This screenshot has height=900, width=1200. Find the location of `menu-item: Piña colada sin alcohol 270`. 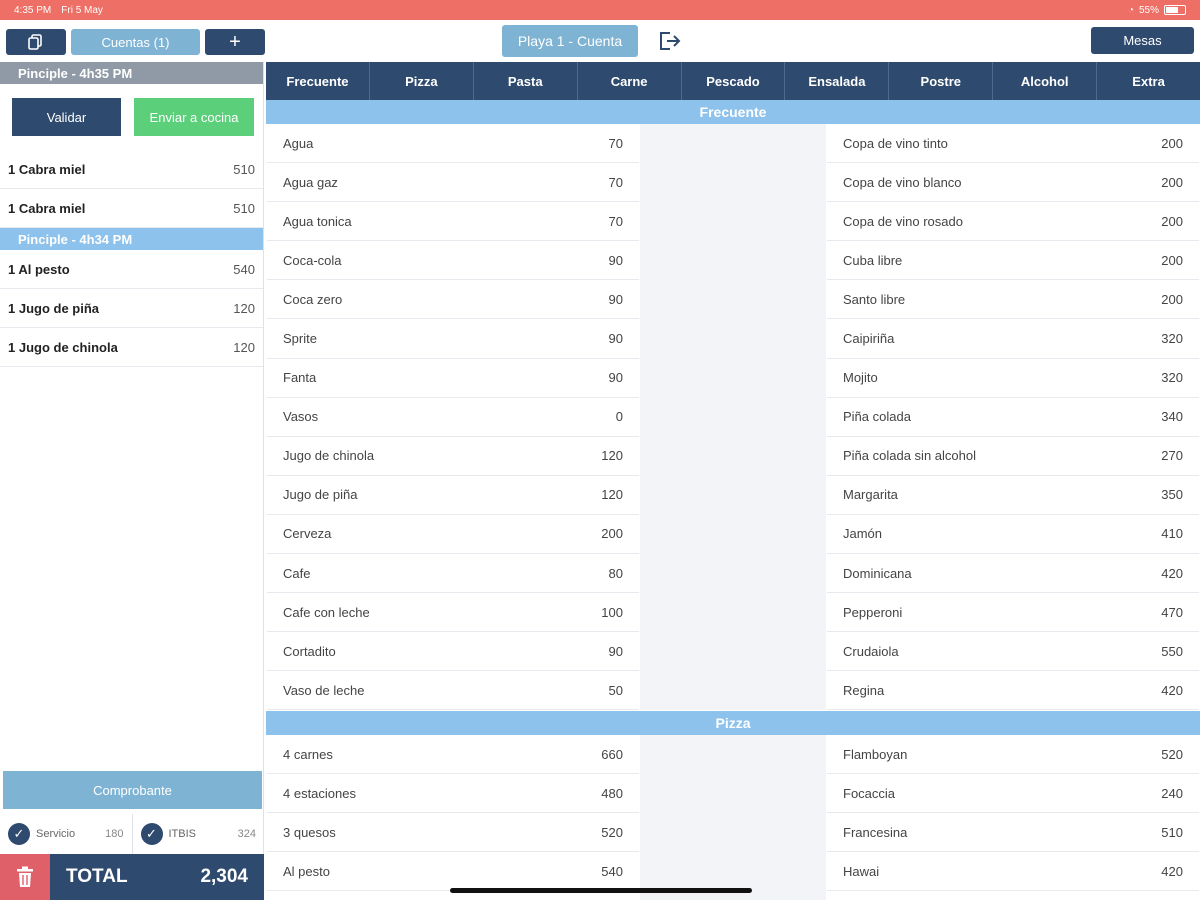

menu-item: Piña colada sin alcohol 270 is located at coordinates (1013, 456).